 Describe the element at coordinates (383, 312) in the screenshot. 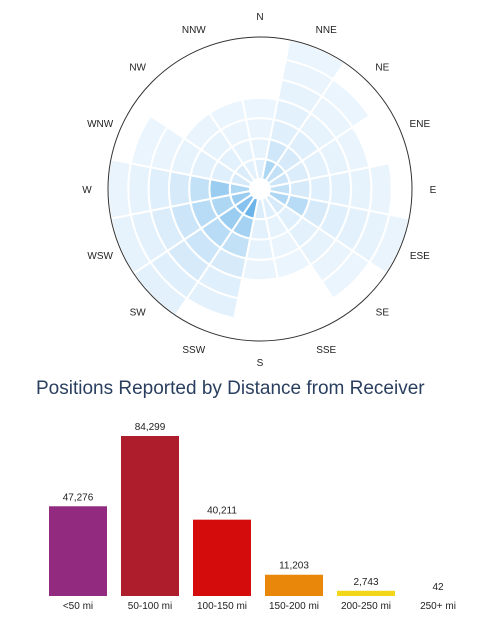

I see `direction-label-se: SE` at that location.